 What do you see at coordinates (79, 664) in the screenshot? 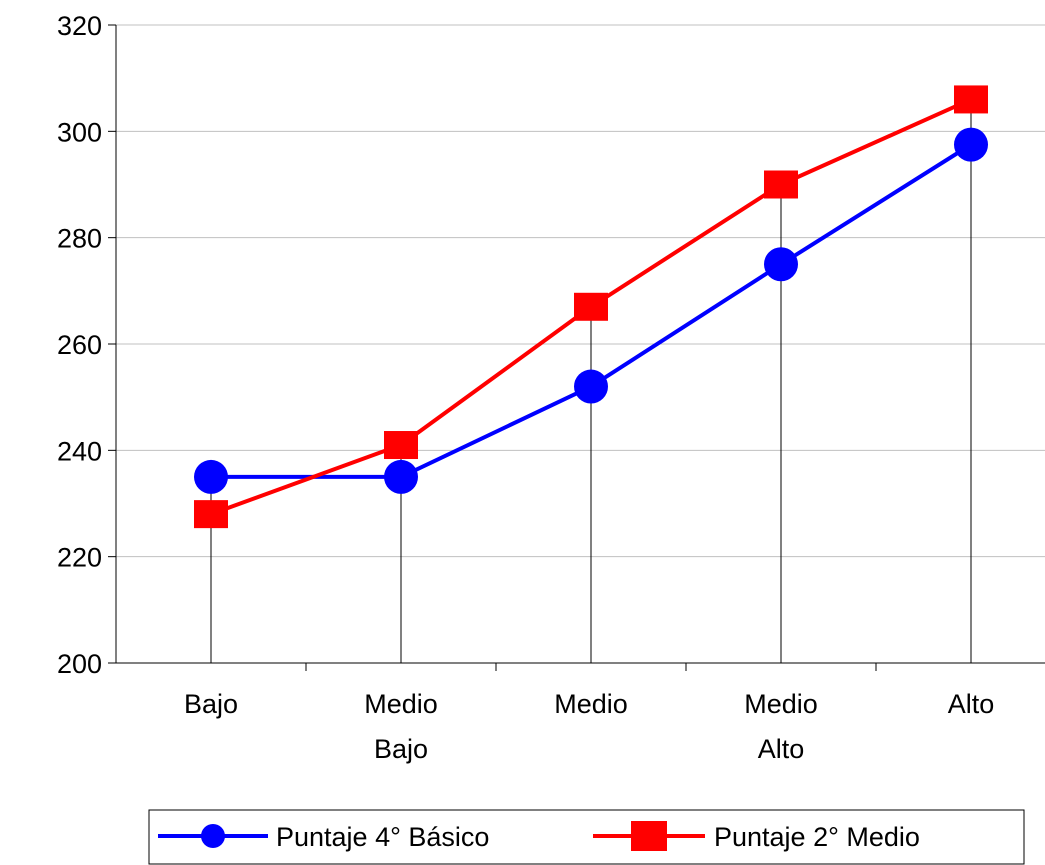
I see `y-tick-label-200: 200` at bounding box center [79, 664].